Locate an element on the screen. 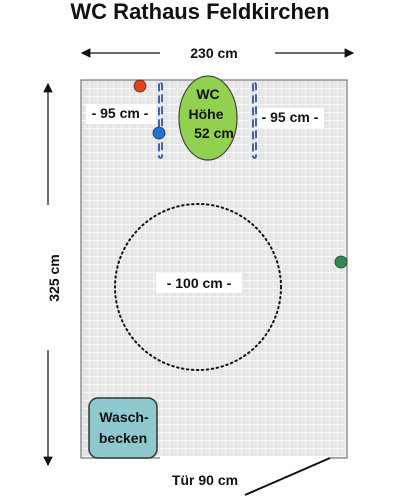 This screenshot has width=400, height=500. wc-toilet: WC Höhe 52 cm is located at coordinates (208, 118).